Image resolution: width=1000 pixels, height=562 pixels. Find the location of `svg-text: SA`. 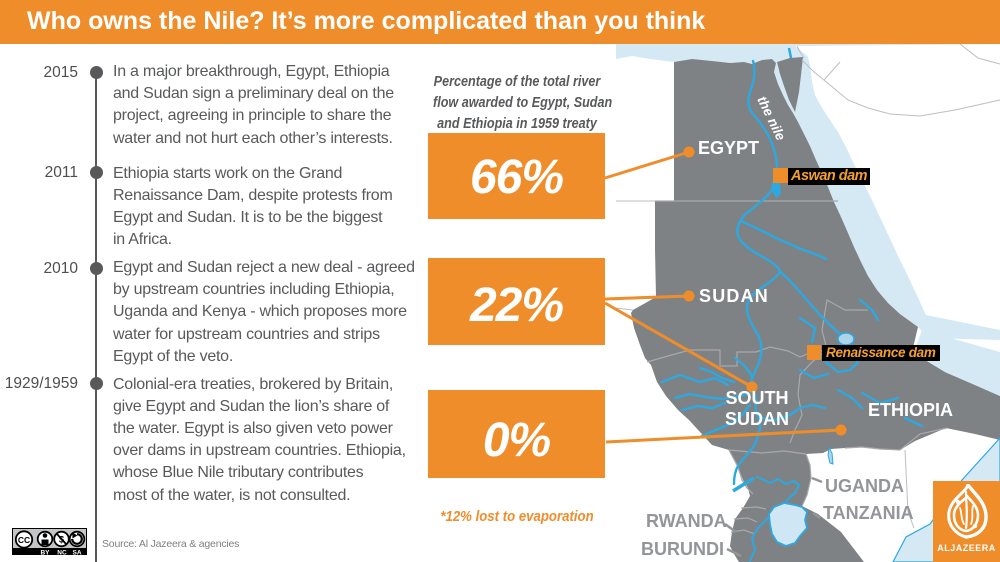

svg-text: SA is located at coordinates (76, 552).